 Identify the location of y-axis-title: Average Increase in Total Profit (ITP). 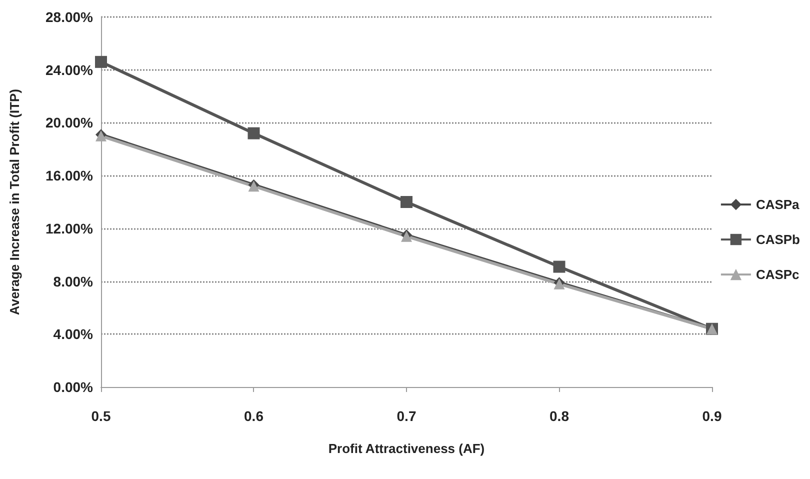
(14, 202).